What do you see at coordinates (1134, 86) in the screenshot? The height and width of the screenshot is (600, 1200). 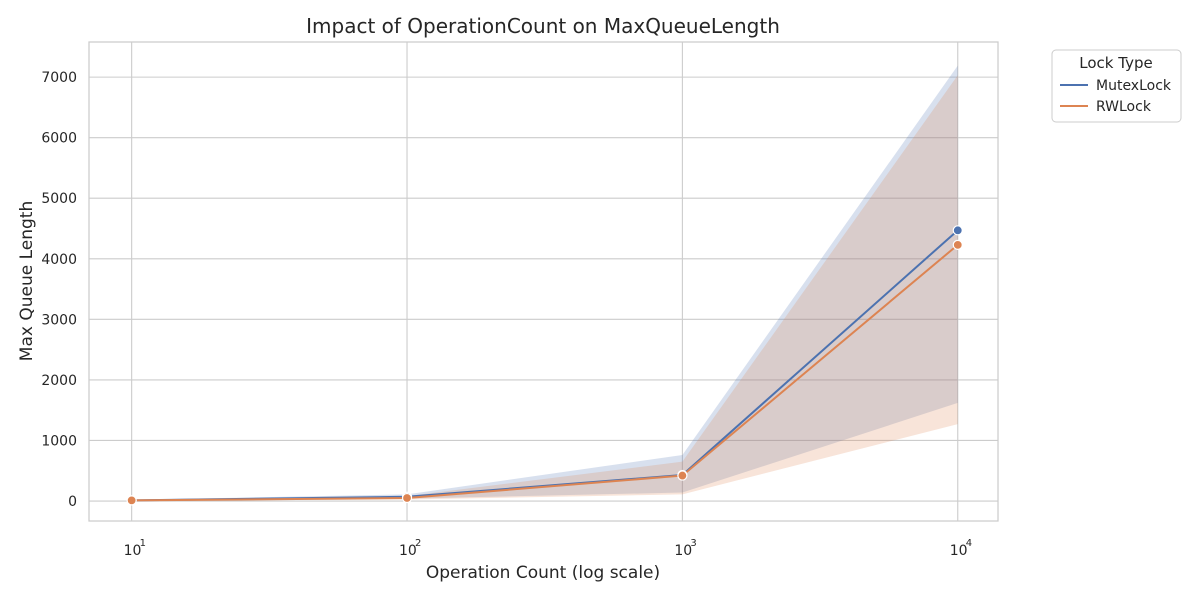 I see `legend-label-mutexlock: MutexLock` at bounding box center [1134, 86].